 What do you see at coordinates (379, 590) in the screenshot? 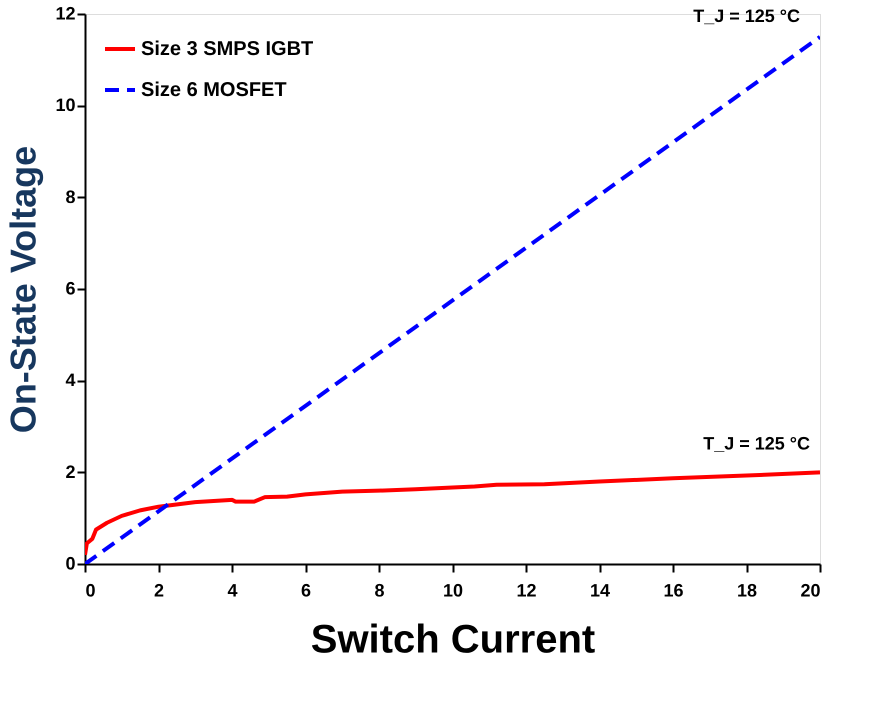
I see `x-tick-label: 8` at bounding box center [379, 590].